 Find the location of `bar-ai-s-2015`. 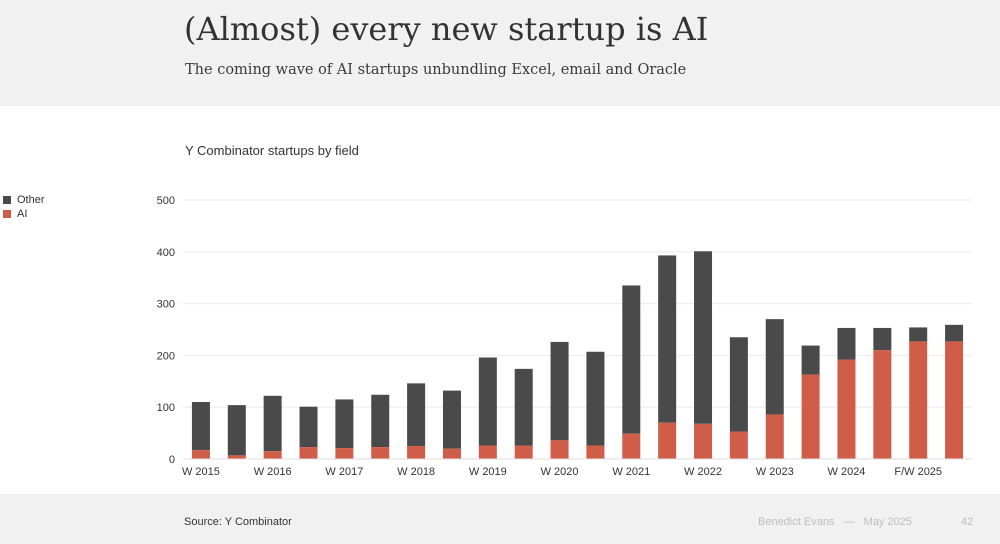

bar-ai-s-2015 is located at coordinates (236, 457).